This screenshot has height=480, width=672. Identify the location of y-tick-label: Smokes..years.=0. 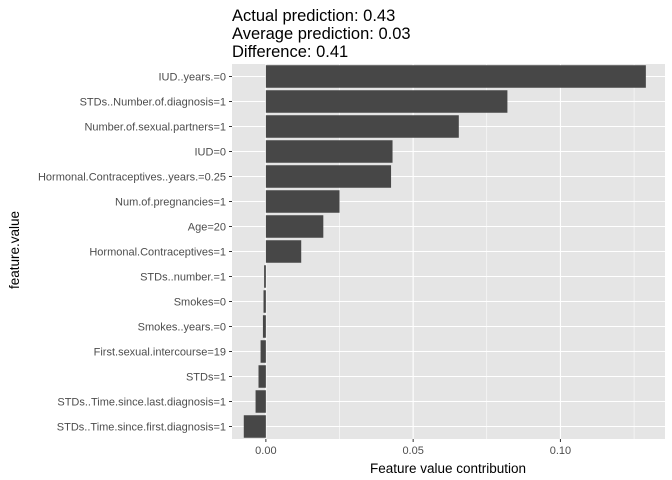
(182, 328).